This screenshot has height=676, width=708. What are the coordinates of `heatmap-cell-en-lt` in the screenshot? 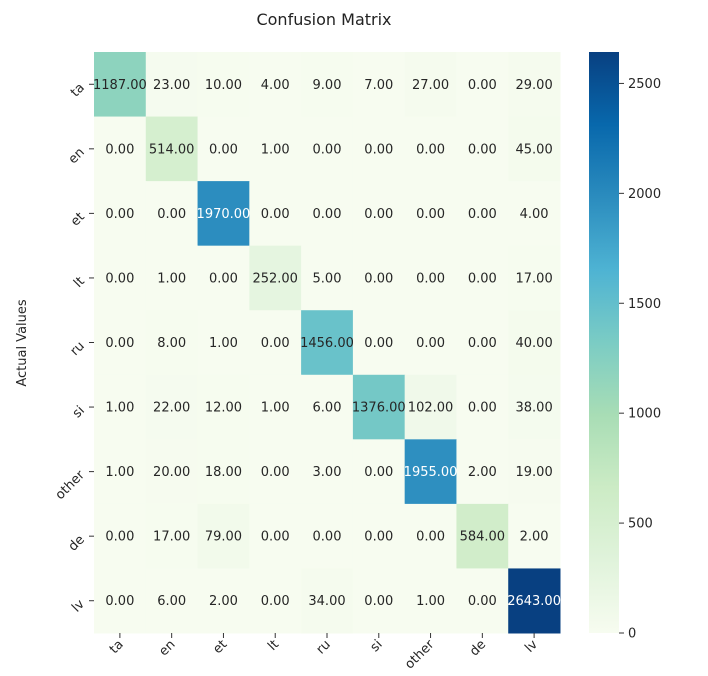 It's located at (275, 149).